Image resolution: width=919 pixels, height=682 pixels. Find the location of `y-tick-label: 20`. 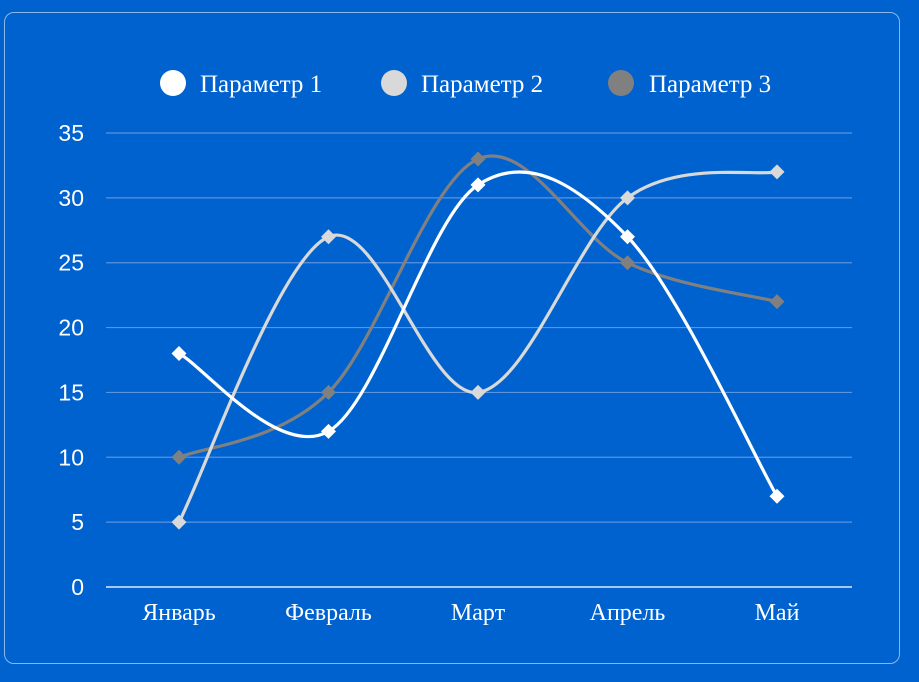

y-tick-label: 20 is located at coordinates (71, 328).